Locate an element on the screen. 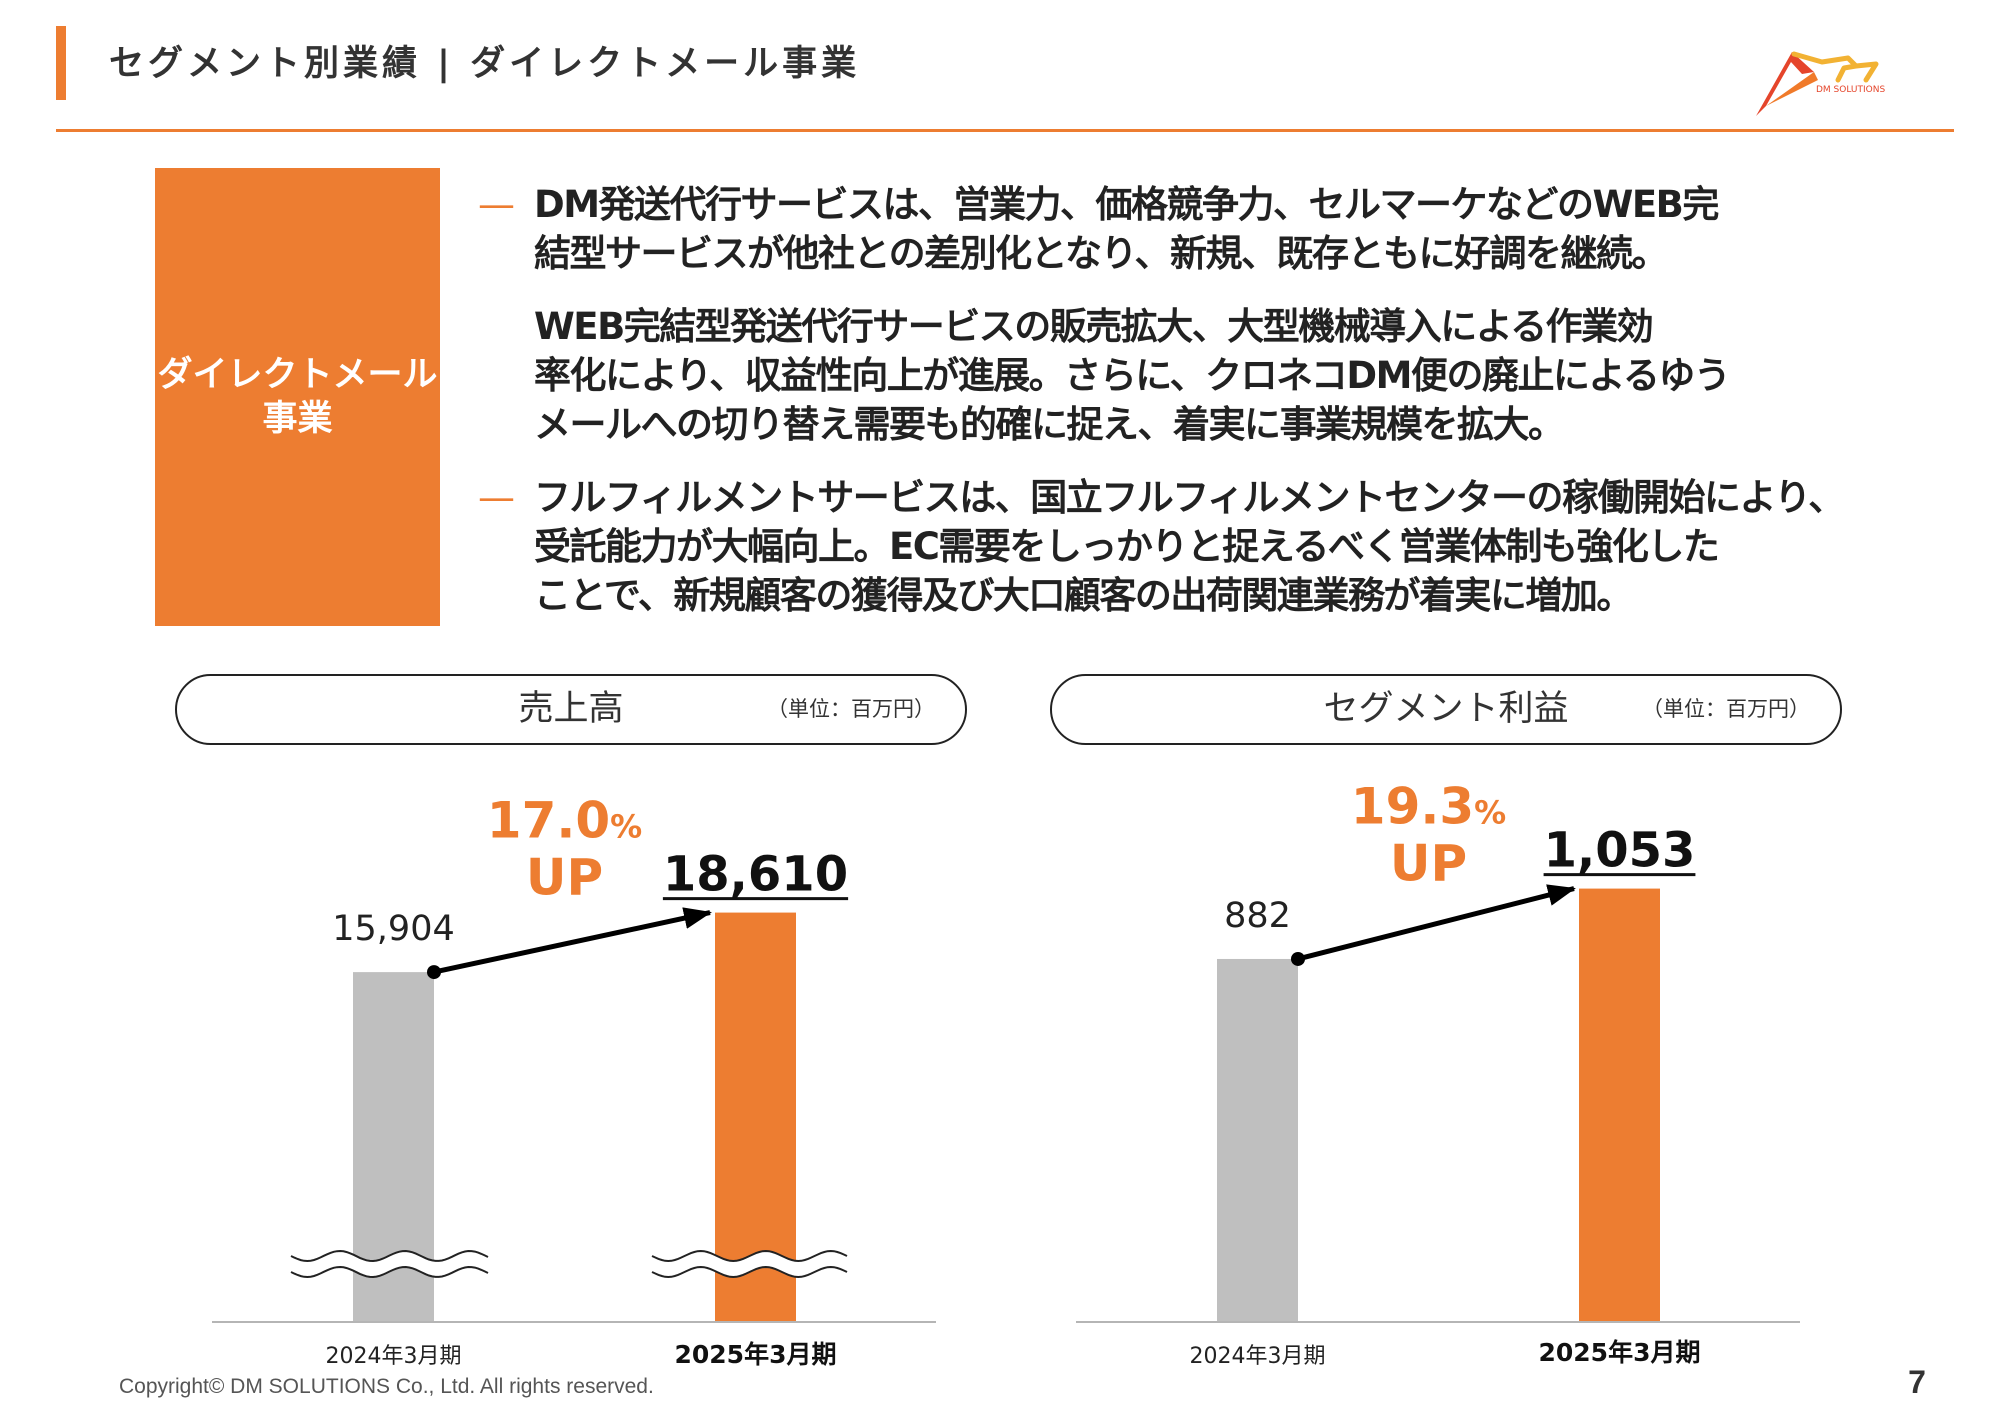  bullet-line: ことで、新規顧客の獲得及び大口顧客の出荷関連業務が着実に増加。 is located at coordinates (1083, 595).